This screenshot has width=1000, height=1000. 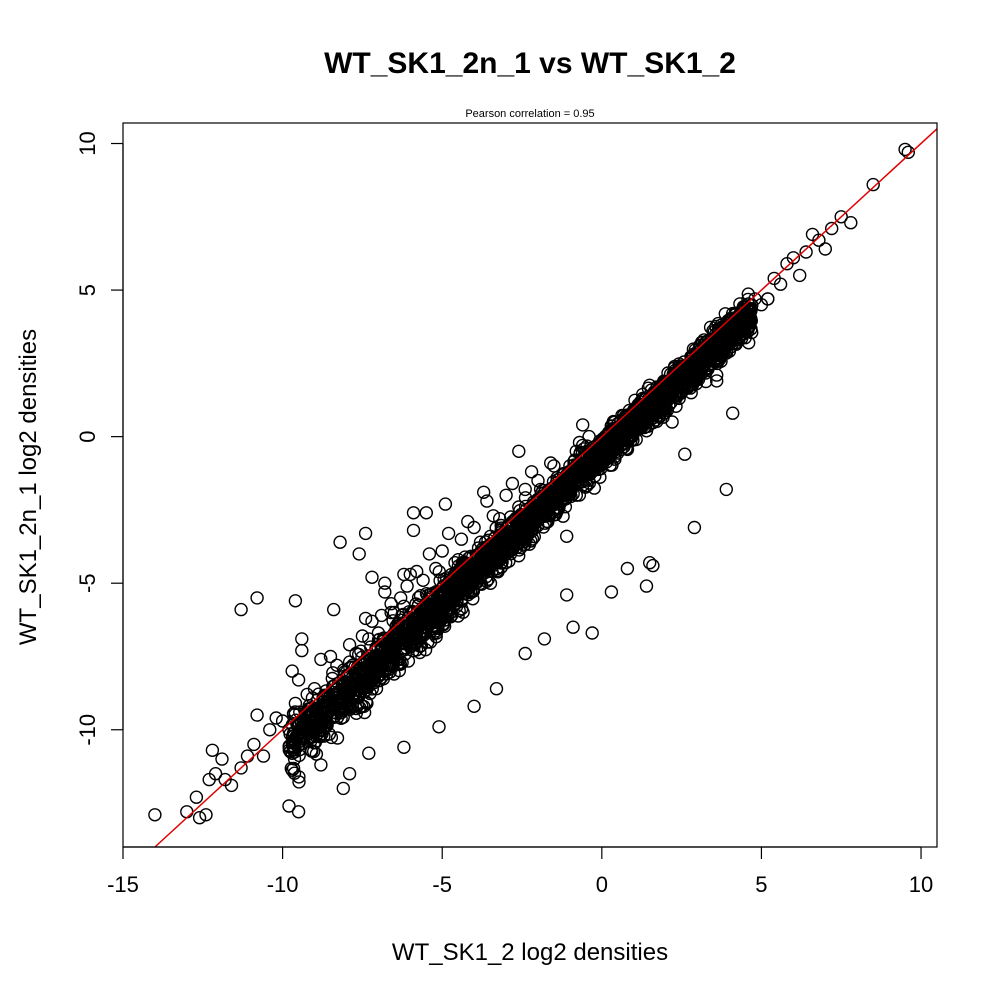 I want to click on y-axis: -10 -5 0 5 10, so click(x=99, y=438).